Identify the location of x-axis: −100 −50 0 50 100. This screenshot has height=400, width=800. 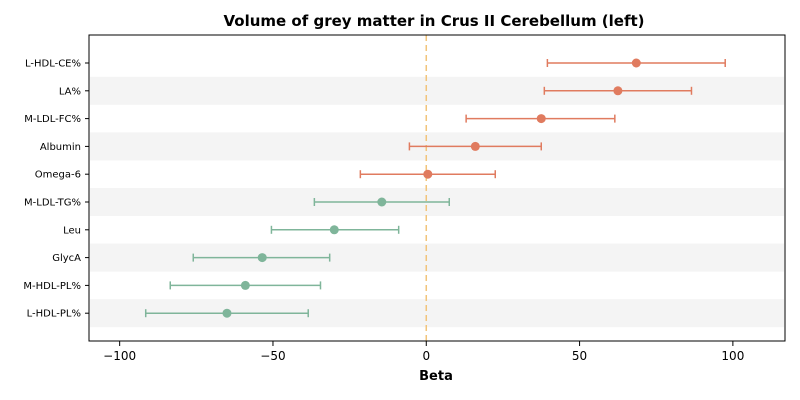
(423, 352).